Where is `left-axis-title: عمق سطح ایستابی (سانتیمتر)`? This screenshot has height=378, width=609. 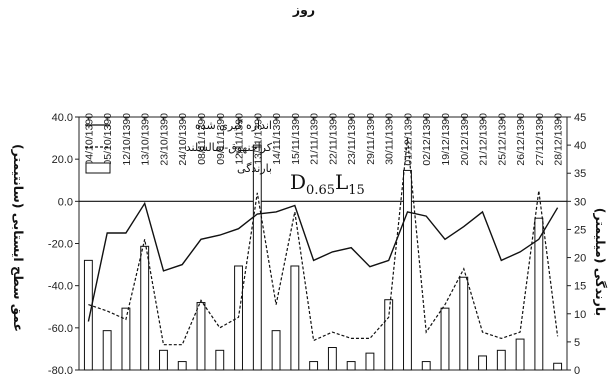
left-axis-title: عمق سطح ایستابی (سانتیمتر) is located at coordinates (18, 238).